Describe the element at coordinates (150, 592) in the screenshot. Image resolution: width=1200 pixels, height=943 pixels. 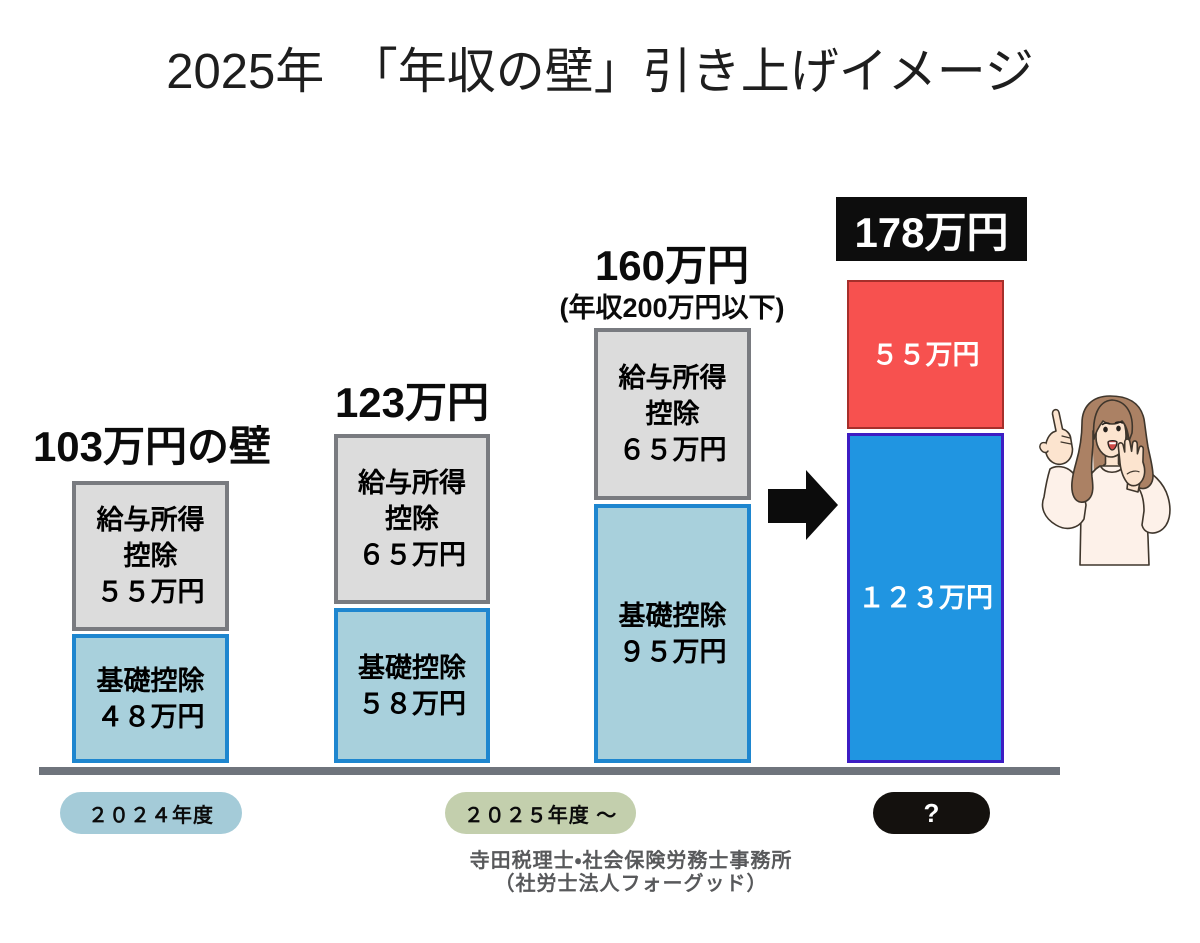
I see `bar1-salary-deduction-amount: ５５万円` at that location.